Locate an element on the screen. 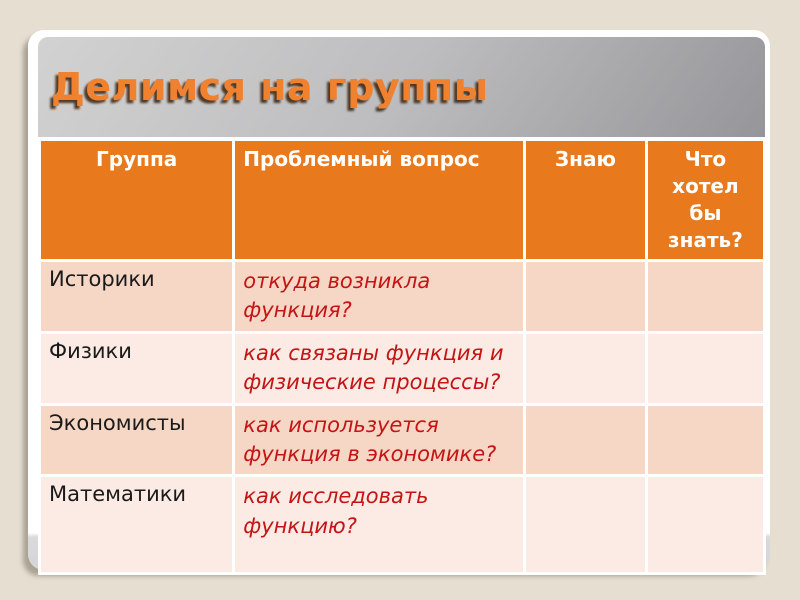  cell-group: Физики is located at coordinates (136, 368).